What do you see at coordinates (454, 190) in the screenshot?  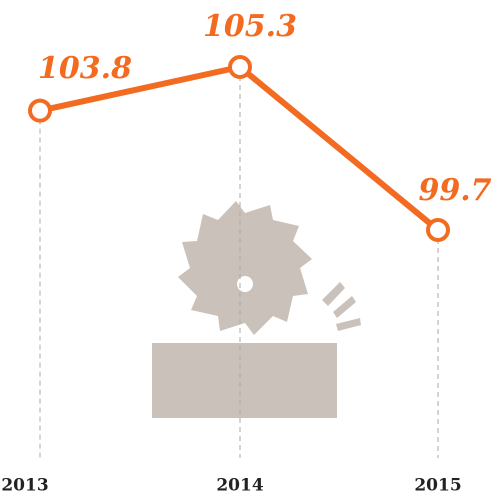 I see `data-label: 99.7` at bounding box center [454, 190].